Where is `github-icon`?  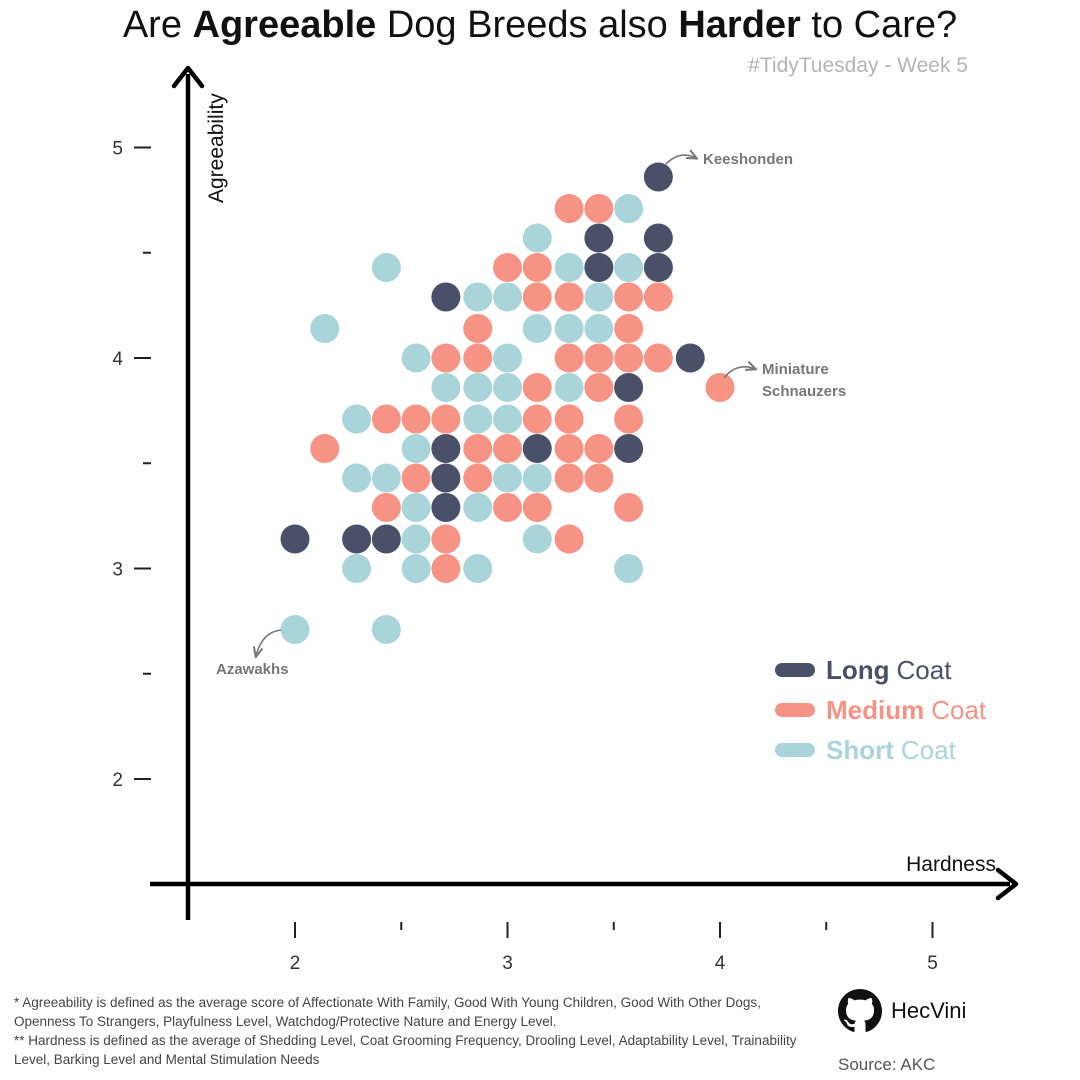
github-icon is located at coordinates (860, 1011).